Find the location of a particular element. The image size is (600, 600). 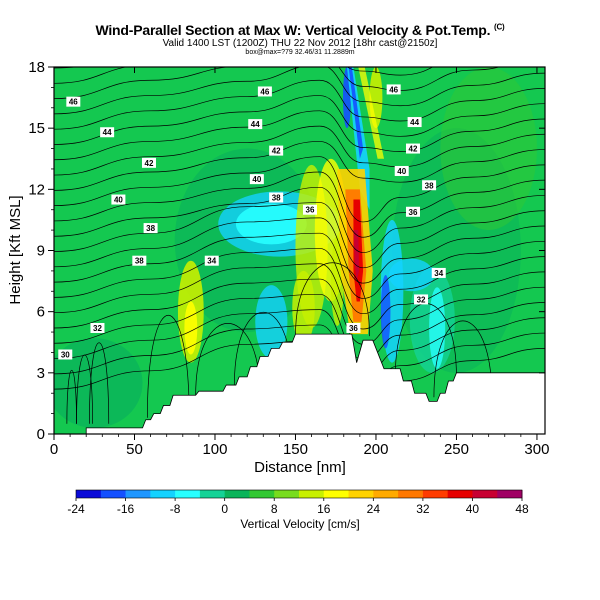

copyright-mark: (C) is located at coordinates (499, 27).